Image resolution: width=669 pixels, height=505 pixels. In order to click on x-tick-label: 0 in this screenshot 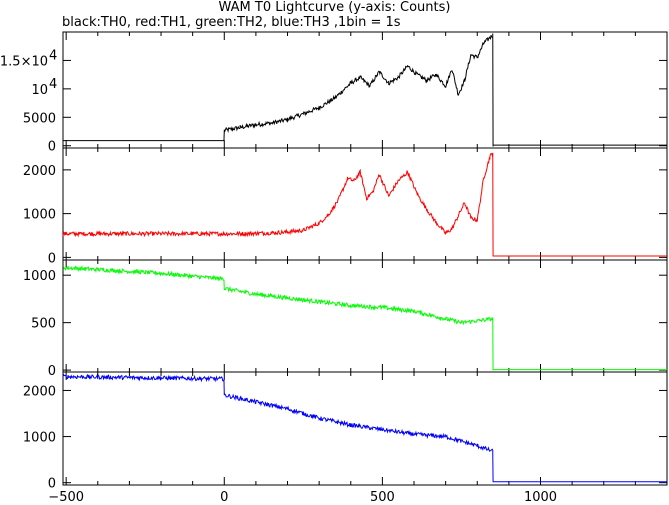, I will do `click(224, 497)`.